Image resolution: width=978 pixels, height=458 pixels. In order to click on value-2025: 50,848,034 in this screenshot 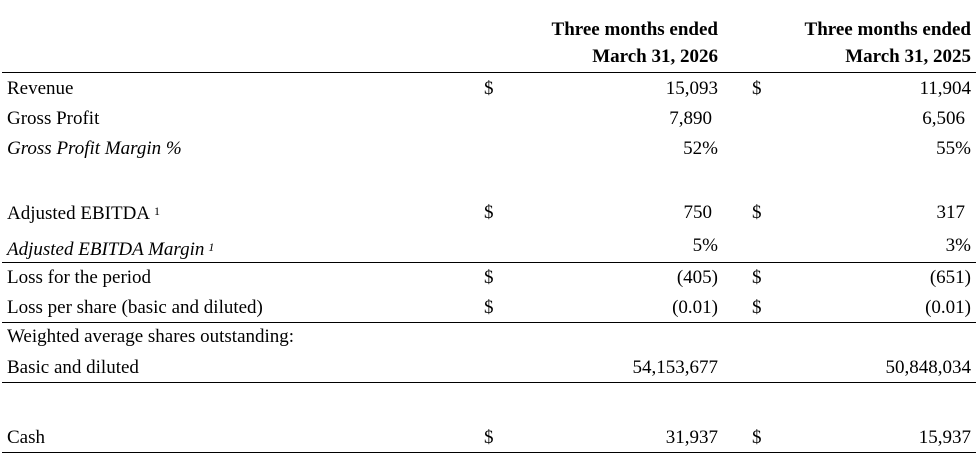, I will do `click(928, 367)`.